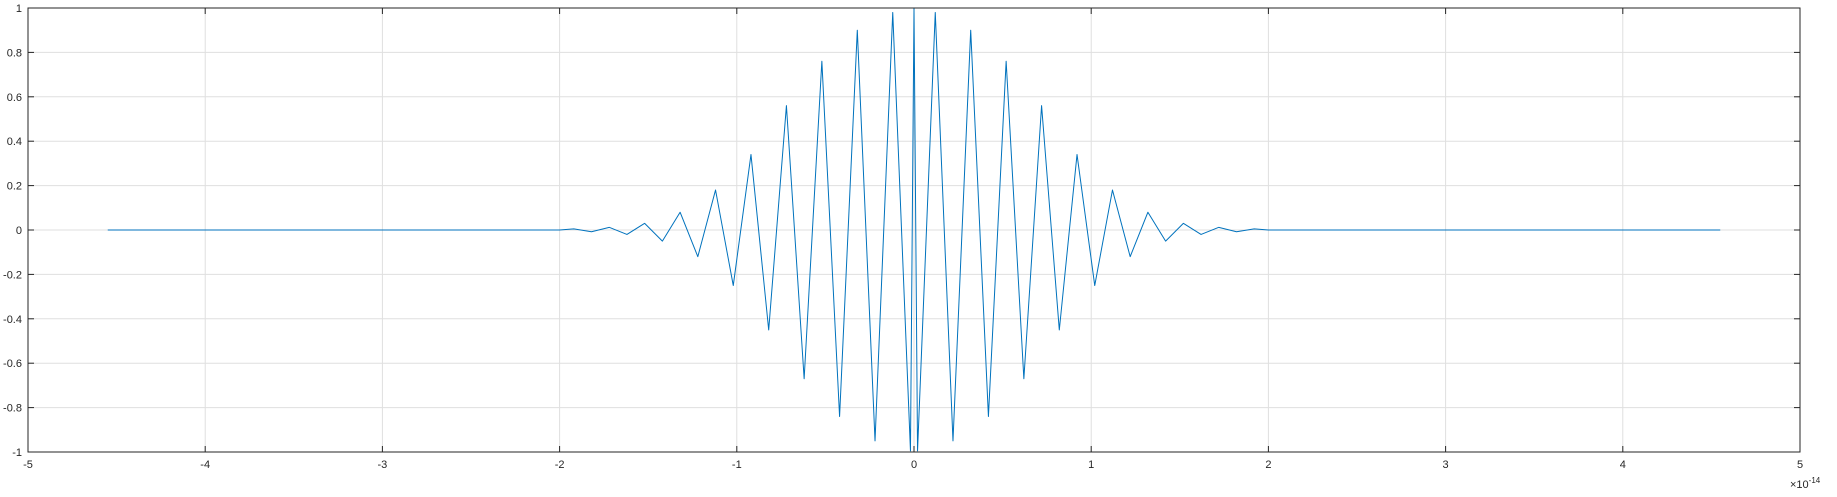  Describe the element at coordinates (14, 53) in the screenshot. I see `y-tick-label: 0.8` at that location.